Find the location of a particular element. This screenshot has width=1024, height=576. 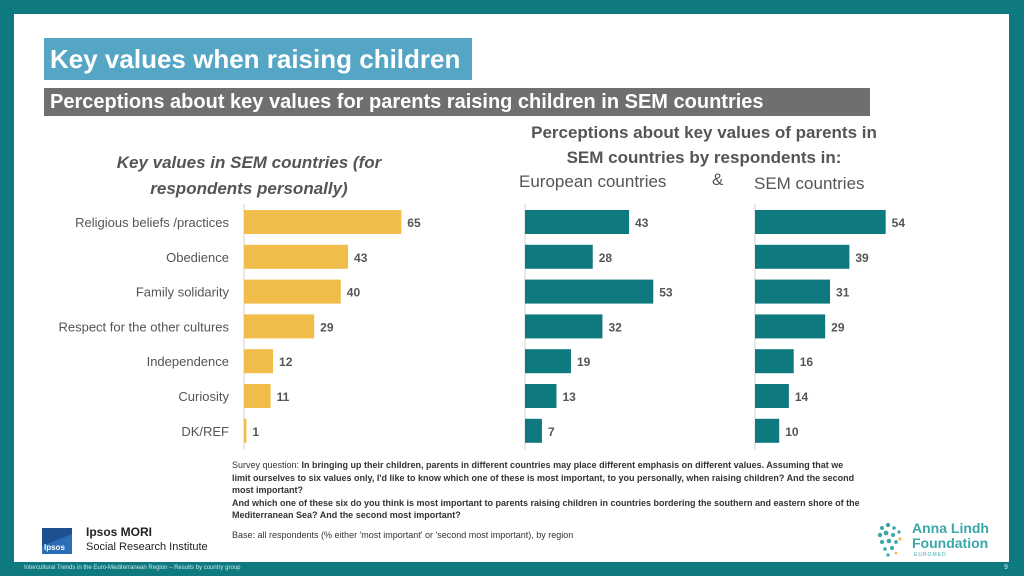

ipsos-institute: Social Research Institute is located at coordinates (147, 547).